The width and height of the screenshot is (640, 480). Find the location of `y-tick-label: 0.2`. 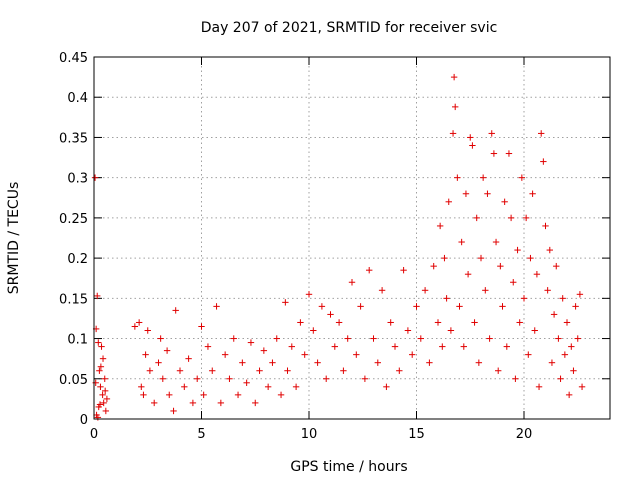

y-tick-label: 0.2 is located at coordinates (77, 259).